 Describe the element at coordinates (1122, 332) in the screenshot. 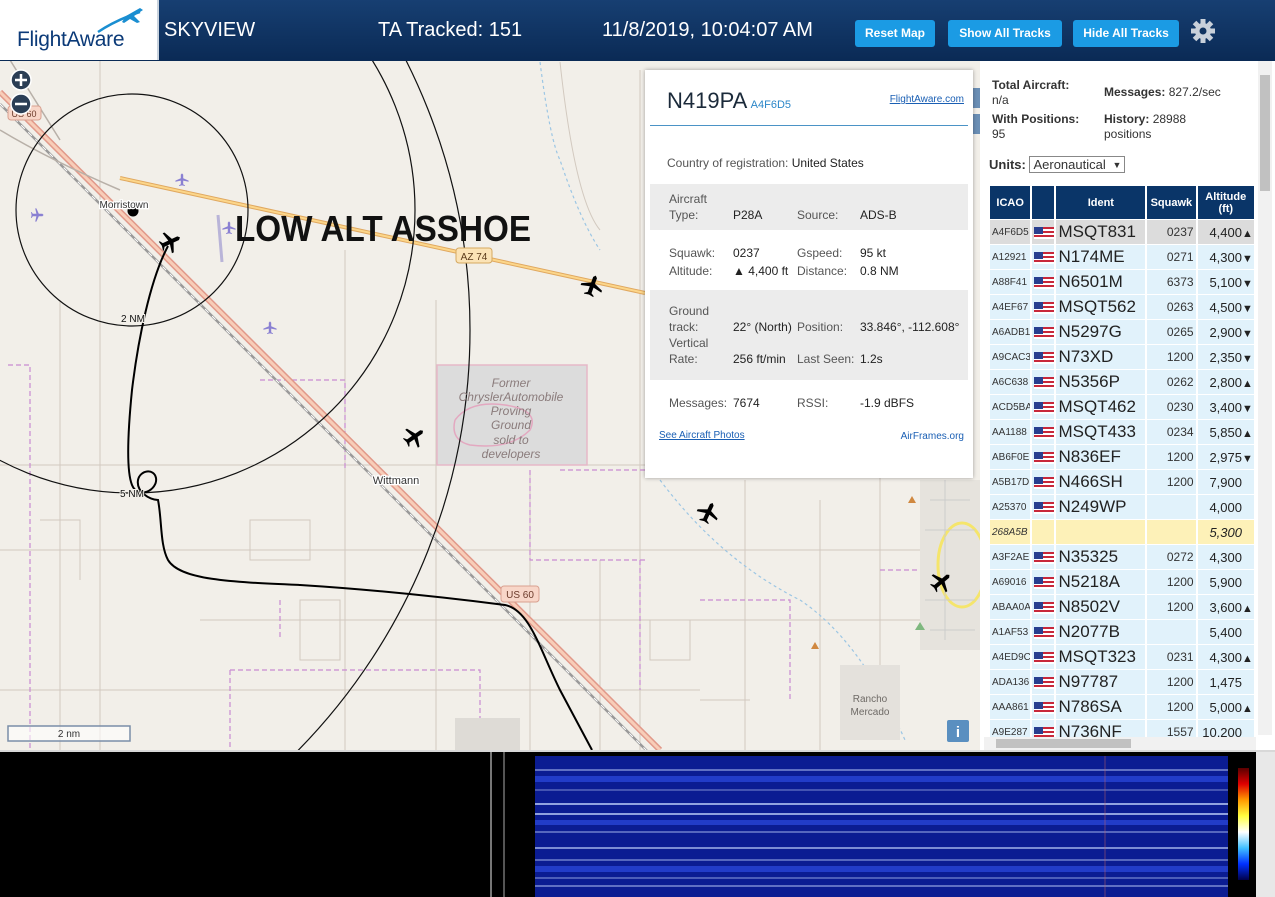

I see `aircraft-row: A6ADB1 N5297G 0265 2,900▼` at that location.